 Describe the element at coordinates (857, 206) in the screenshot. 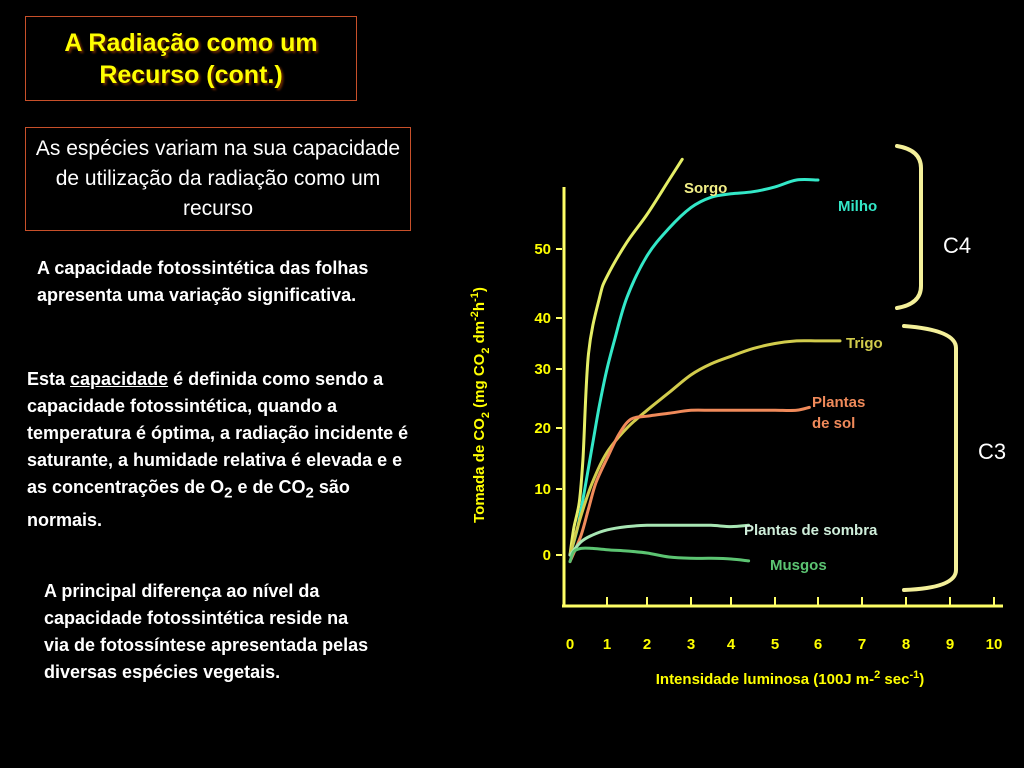

I see `legend-label-1: Milho` at that location.